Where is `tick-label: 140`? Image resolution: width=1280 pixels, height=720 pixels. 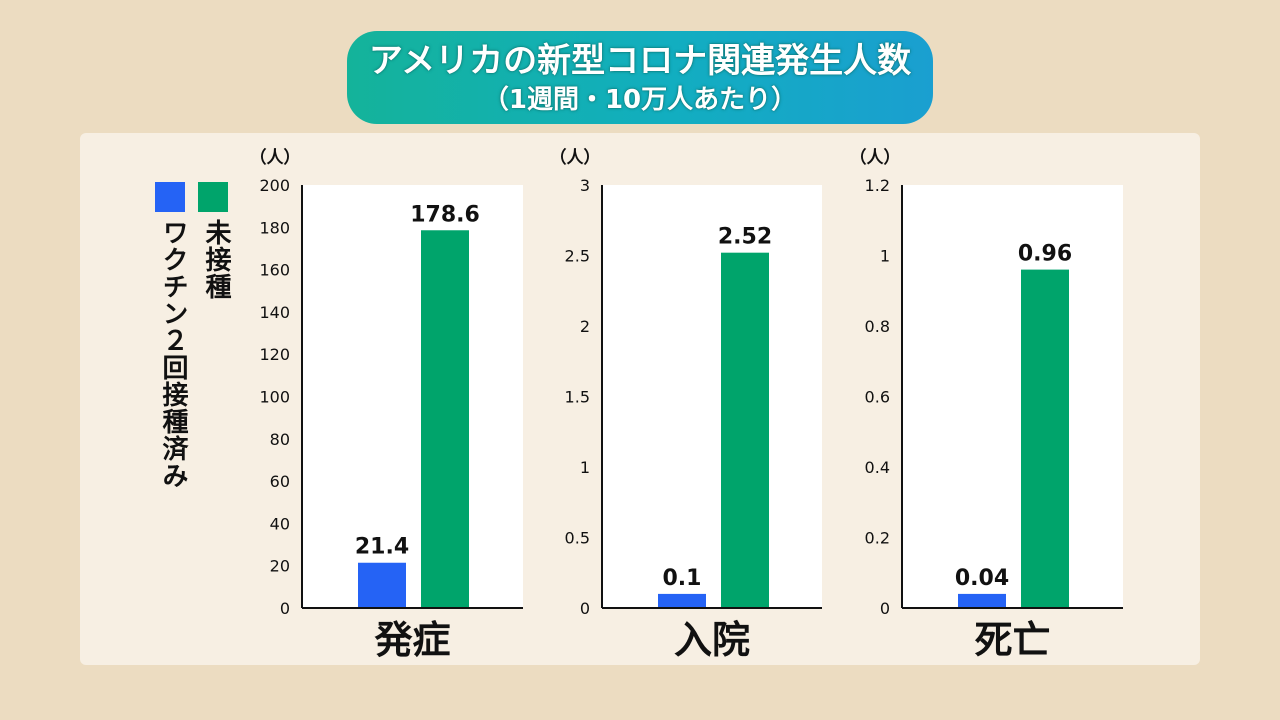 tick-label: 140 is located at coordinates (274, 312).